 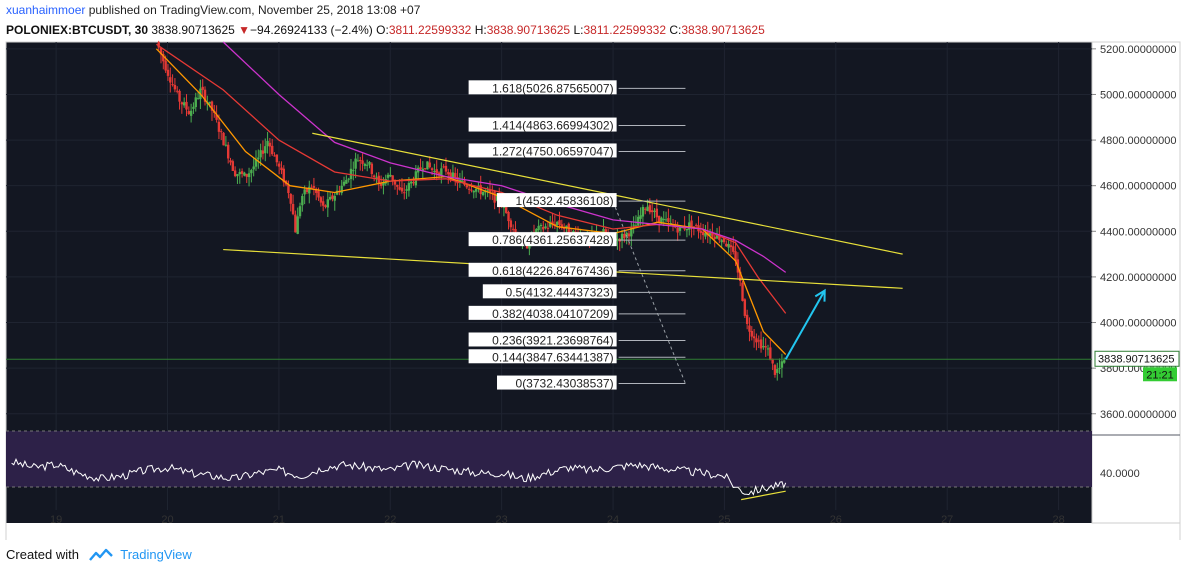 I want to click on high-value: 3838.90713625, so click(x=528, y=30).